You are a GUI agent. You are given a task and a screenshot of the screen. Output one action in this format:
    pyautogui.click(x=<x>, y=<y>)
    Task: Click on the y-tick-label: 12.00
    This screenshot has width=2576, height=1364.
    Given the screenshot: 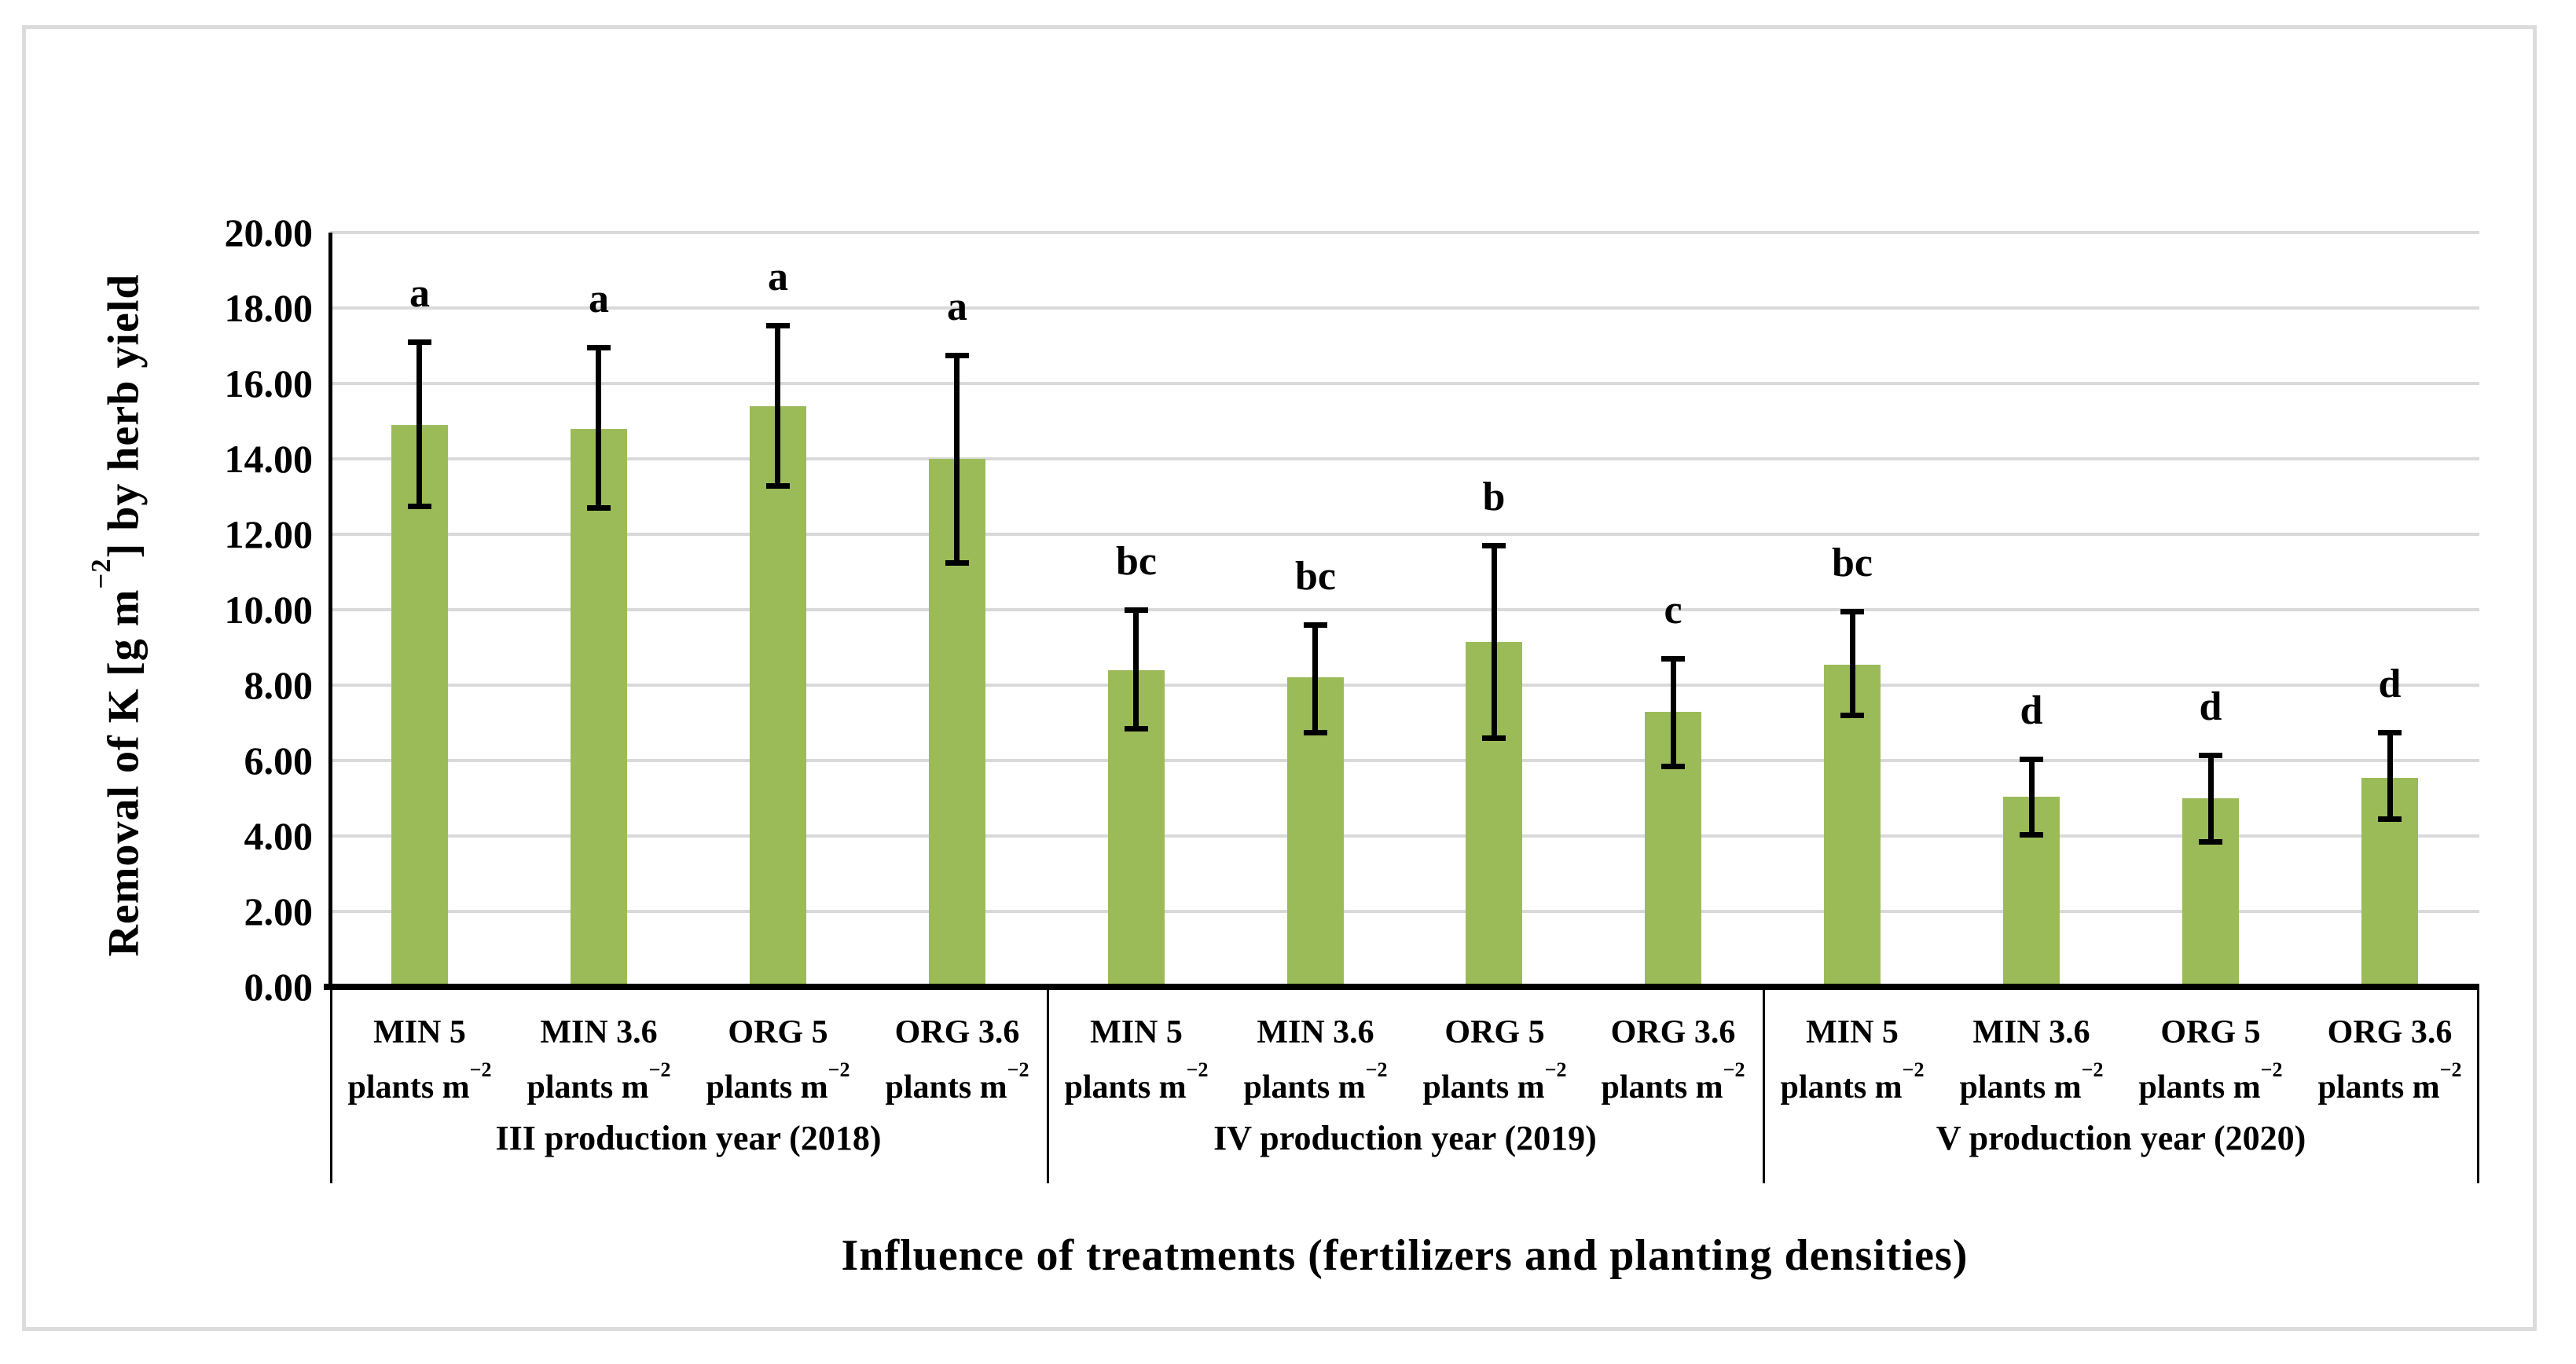 What is the action you would take?
    pyautogui.click(x=269, y=534)
    